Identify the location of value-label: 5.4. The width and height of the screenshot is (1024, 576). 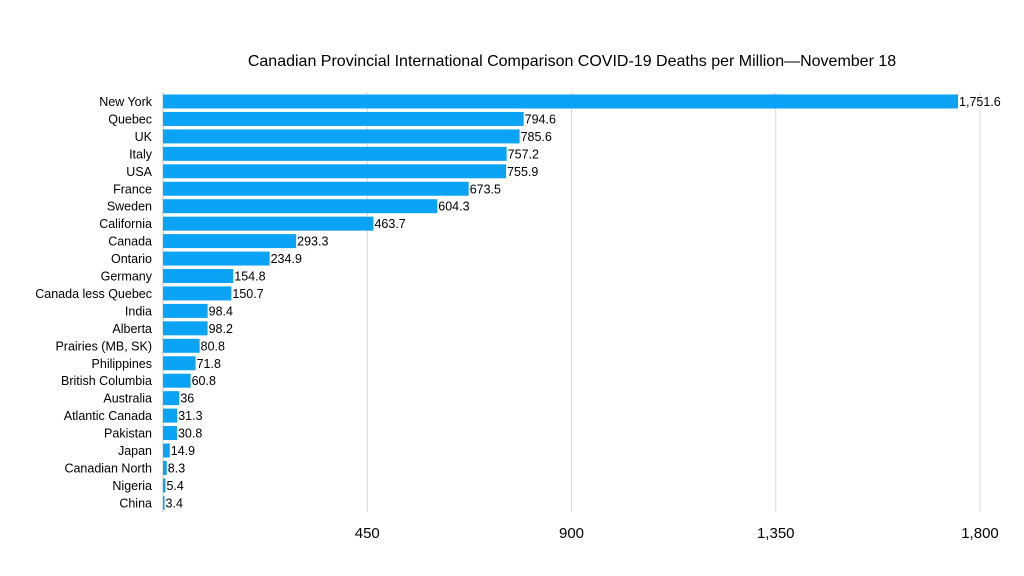
(174, 486).